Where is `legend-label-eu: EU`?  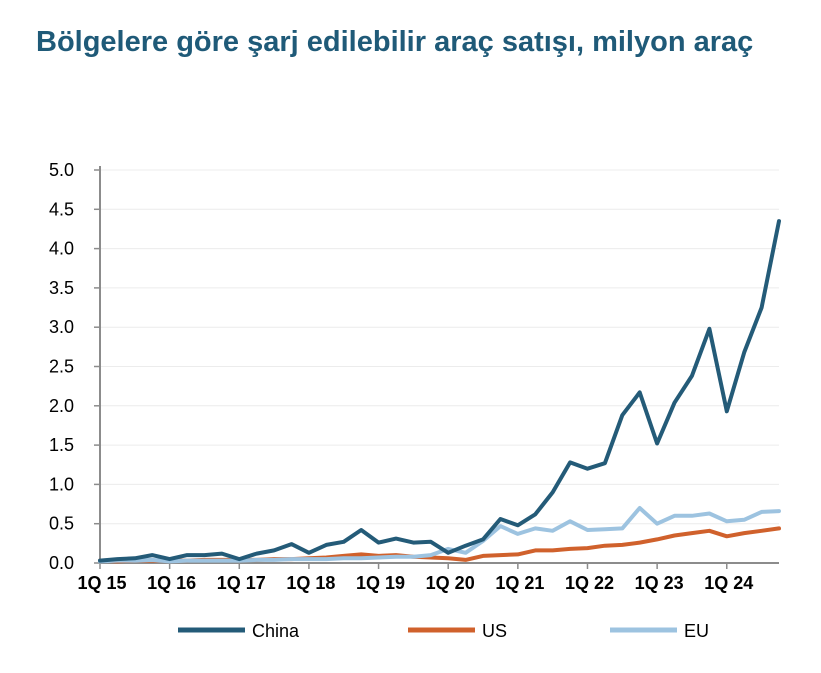
legend-label-eu: EU is located at coordinates (696, 631).